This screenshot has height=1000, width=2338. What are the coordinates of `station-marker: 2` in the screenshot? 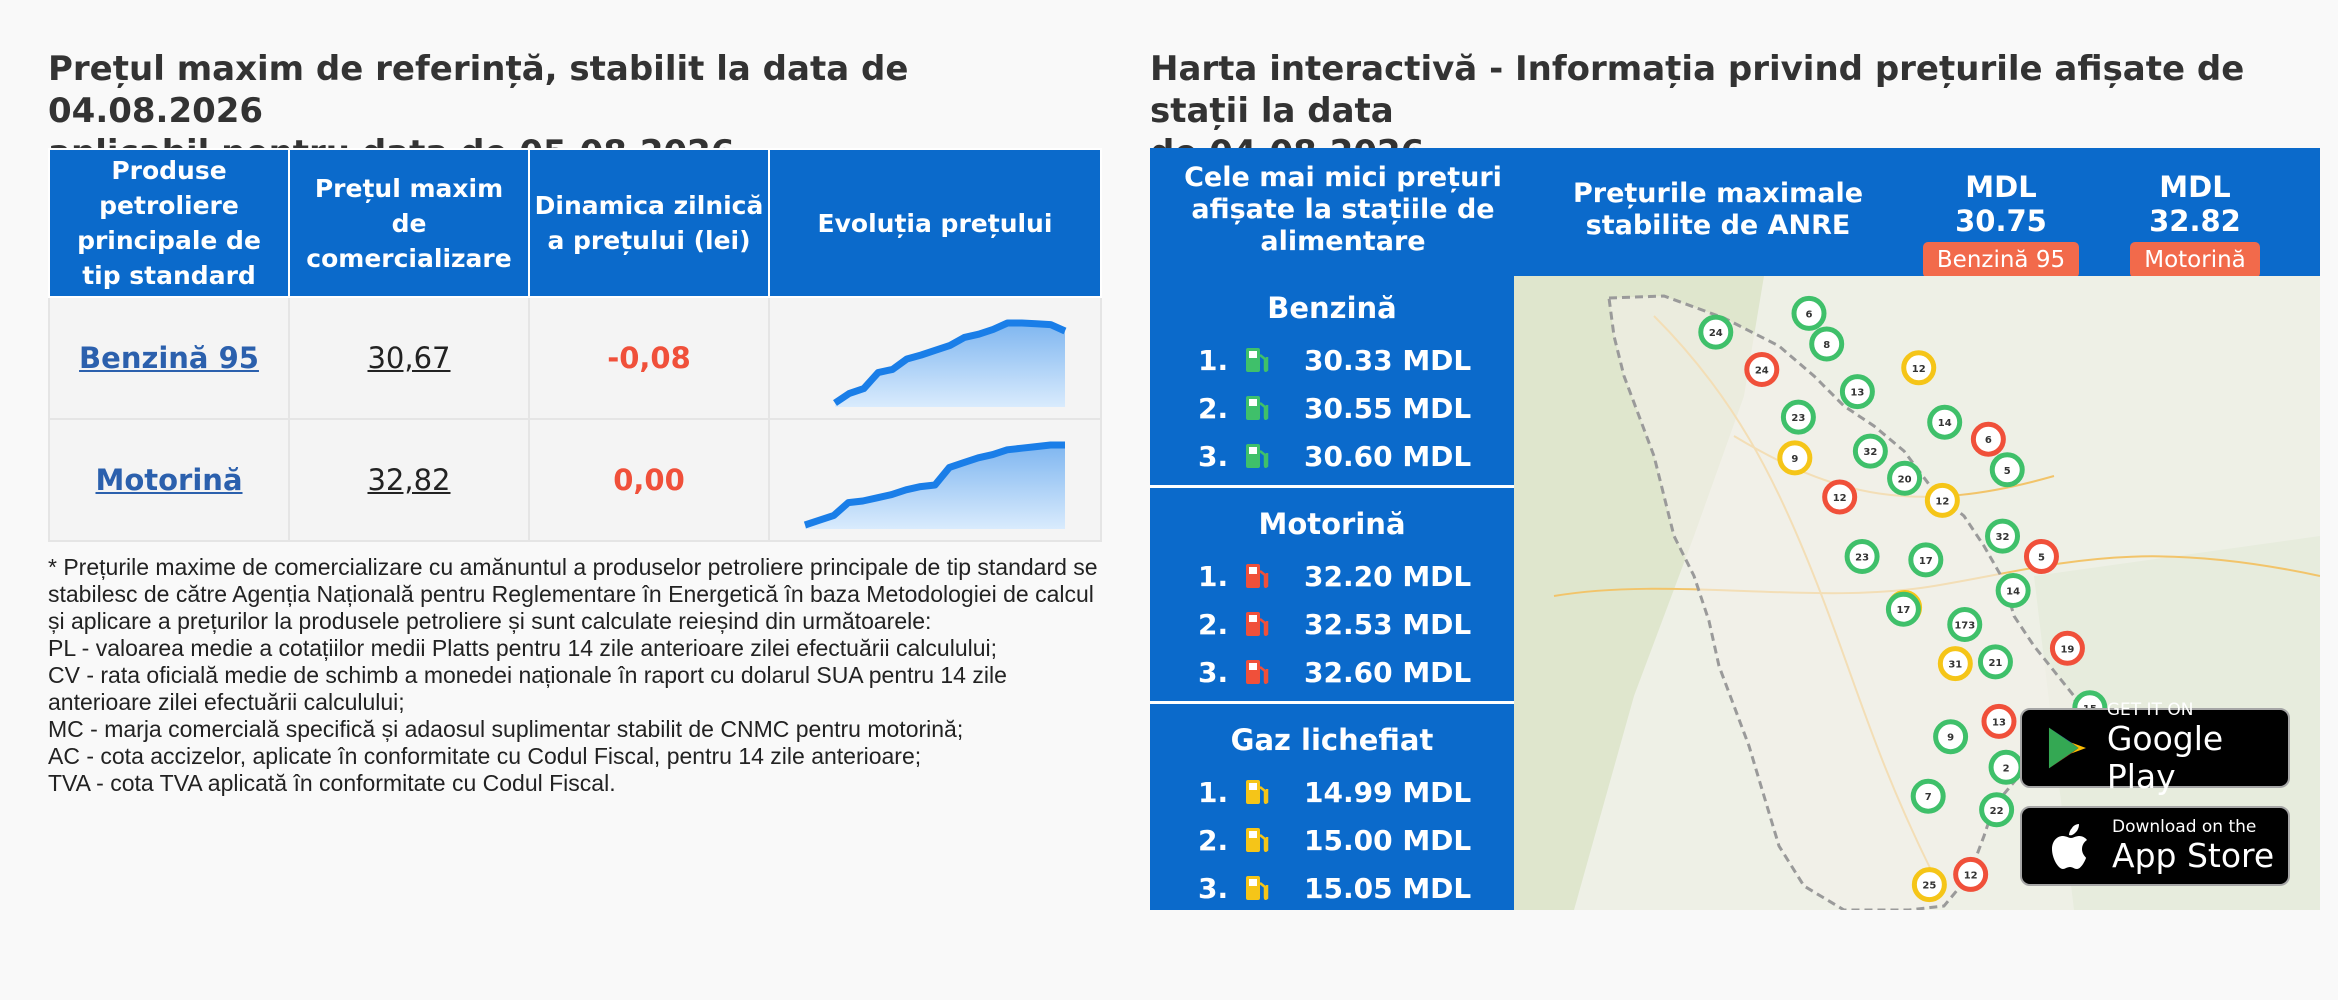 It's located at (2006, 767).